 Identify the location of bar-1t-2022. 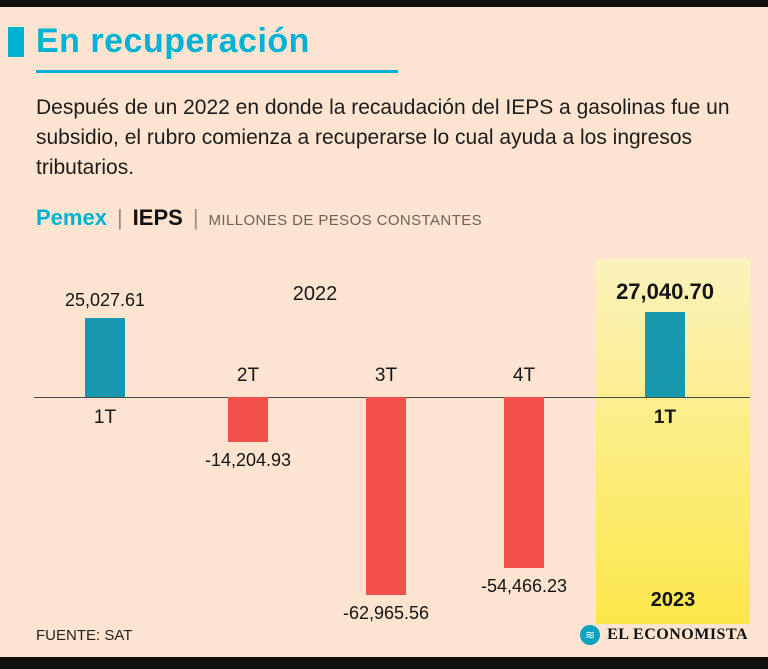
(105, 358).